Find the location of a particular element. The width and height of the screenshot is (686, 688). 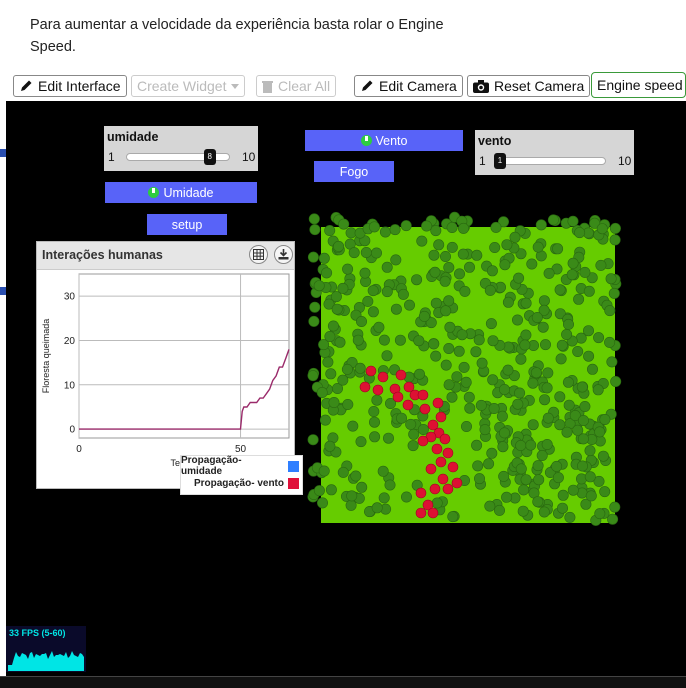

fogo-button-label: Fogo is located at coordinates (354, 171).